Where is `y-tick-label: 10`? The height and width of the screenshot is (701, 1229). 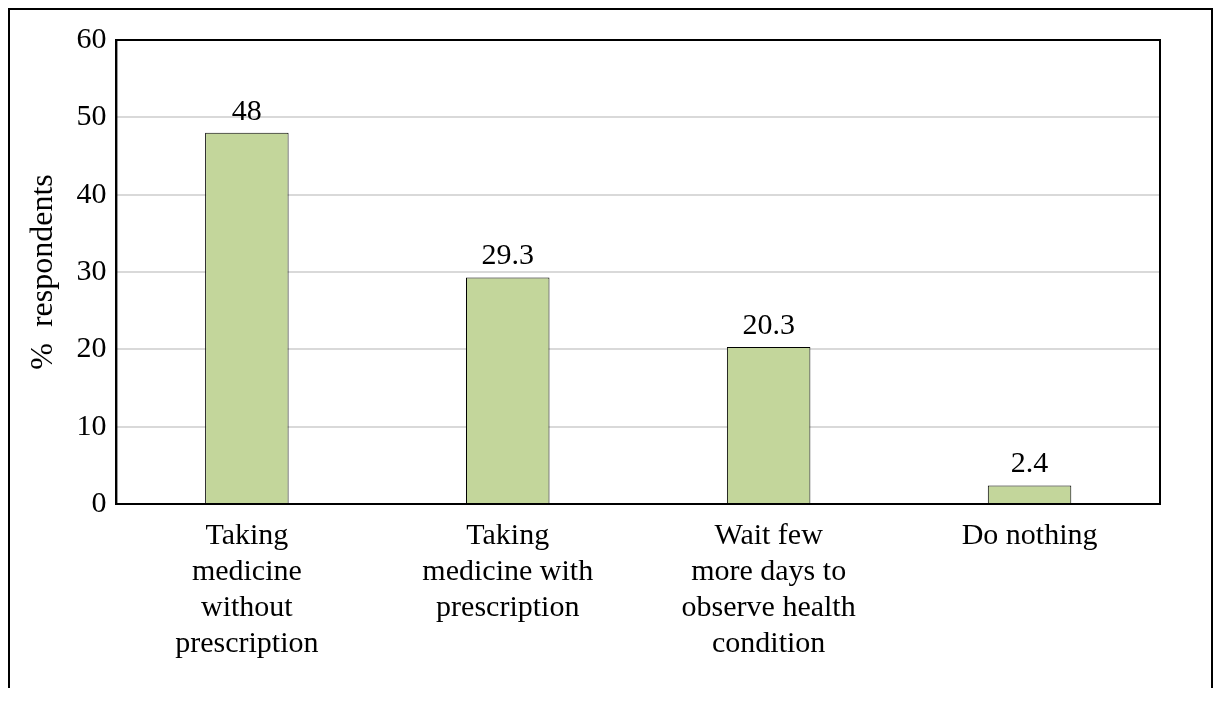 y-tick-label: 10 is located at coordinates (91, 424).